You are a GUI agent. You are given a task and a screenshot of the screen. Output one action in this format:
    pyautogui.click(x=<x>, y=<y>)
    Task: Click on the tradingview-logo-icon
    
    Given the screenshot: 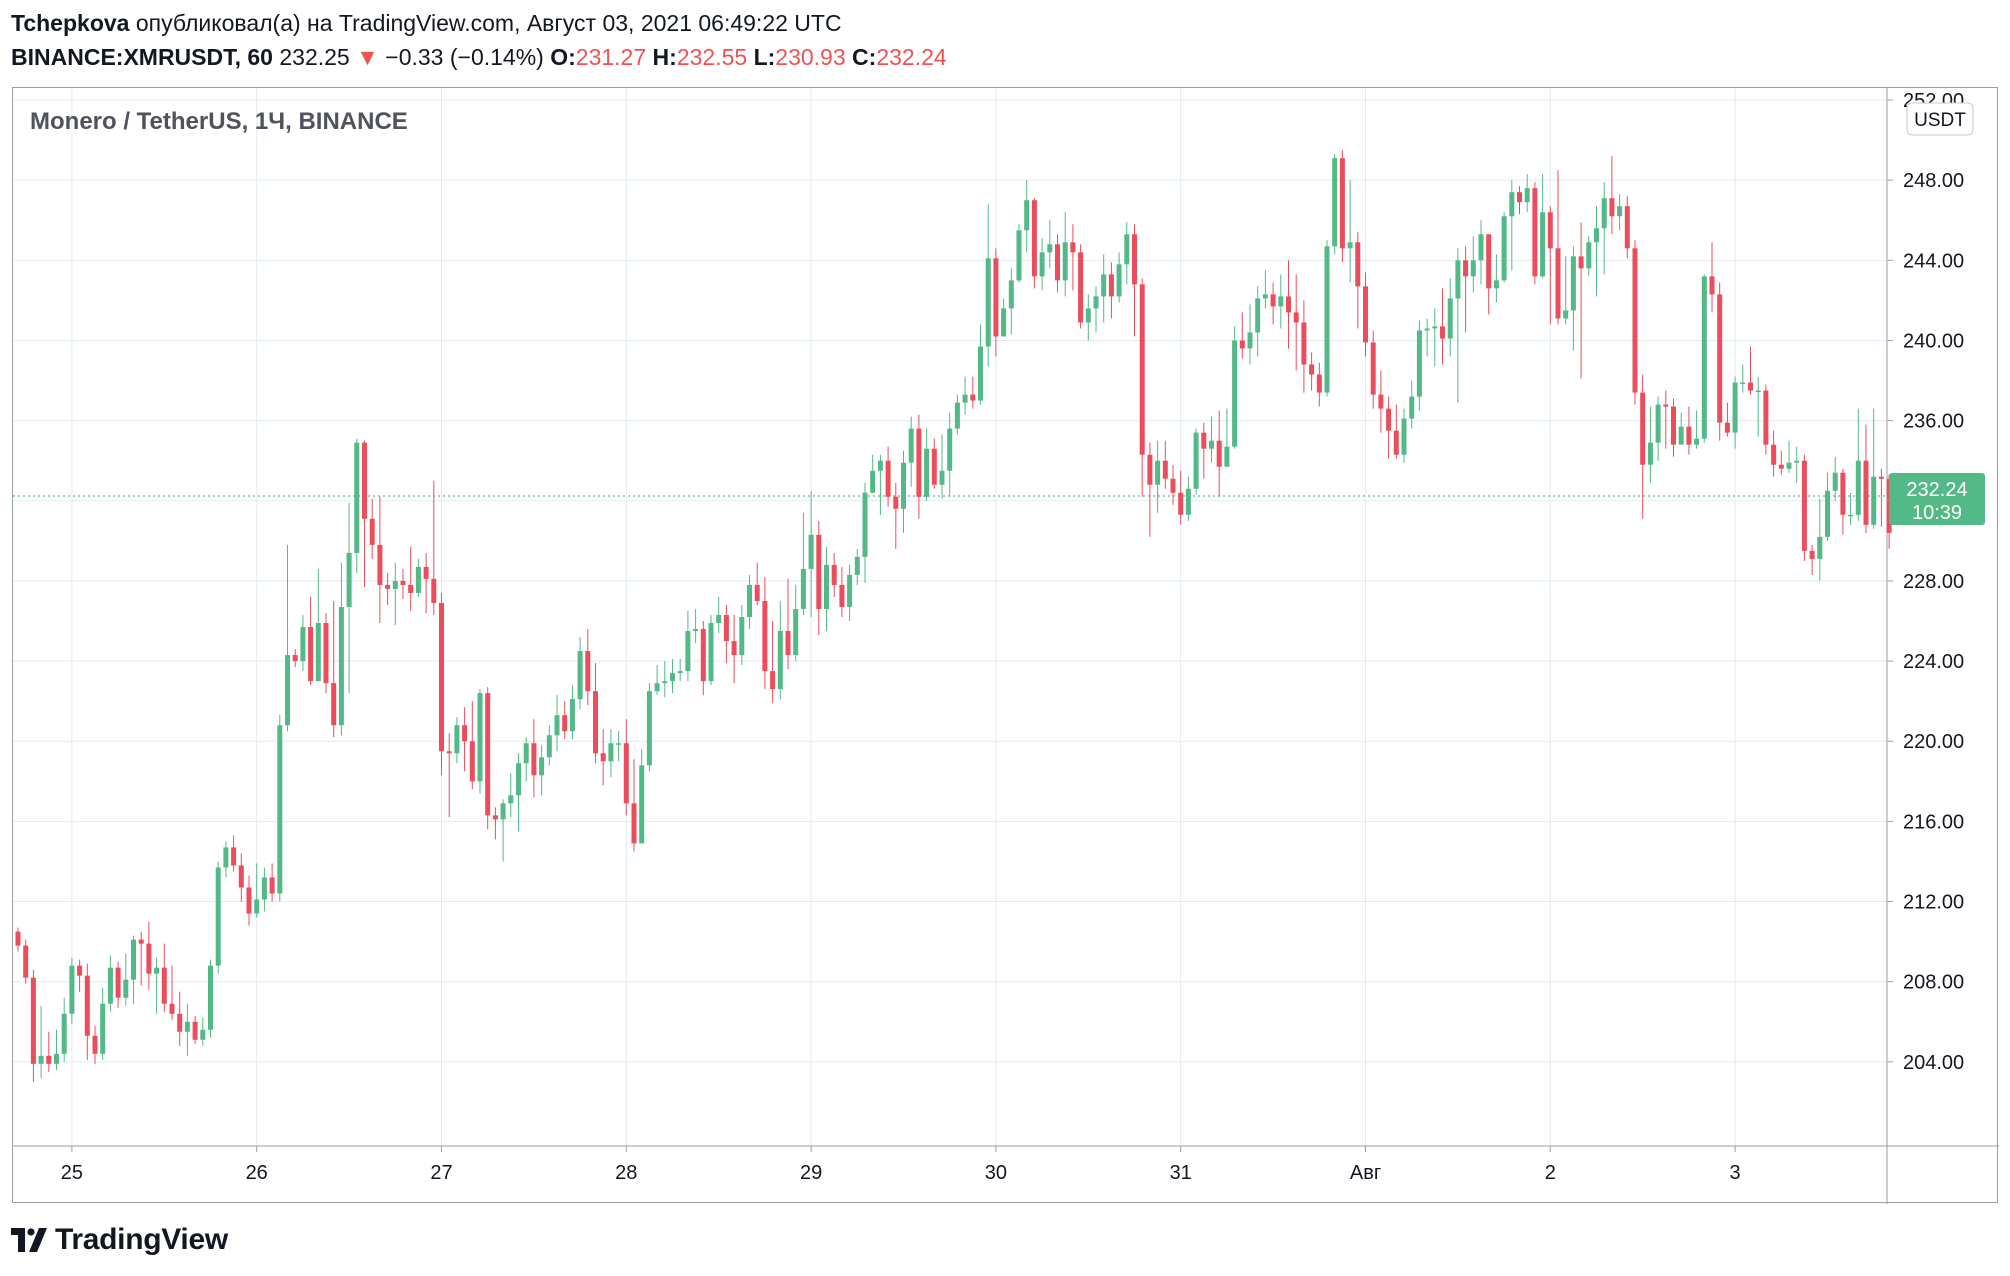 What is the action you would take?
    pyautogui.click(x=29, y=1240)
    